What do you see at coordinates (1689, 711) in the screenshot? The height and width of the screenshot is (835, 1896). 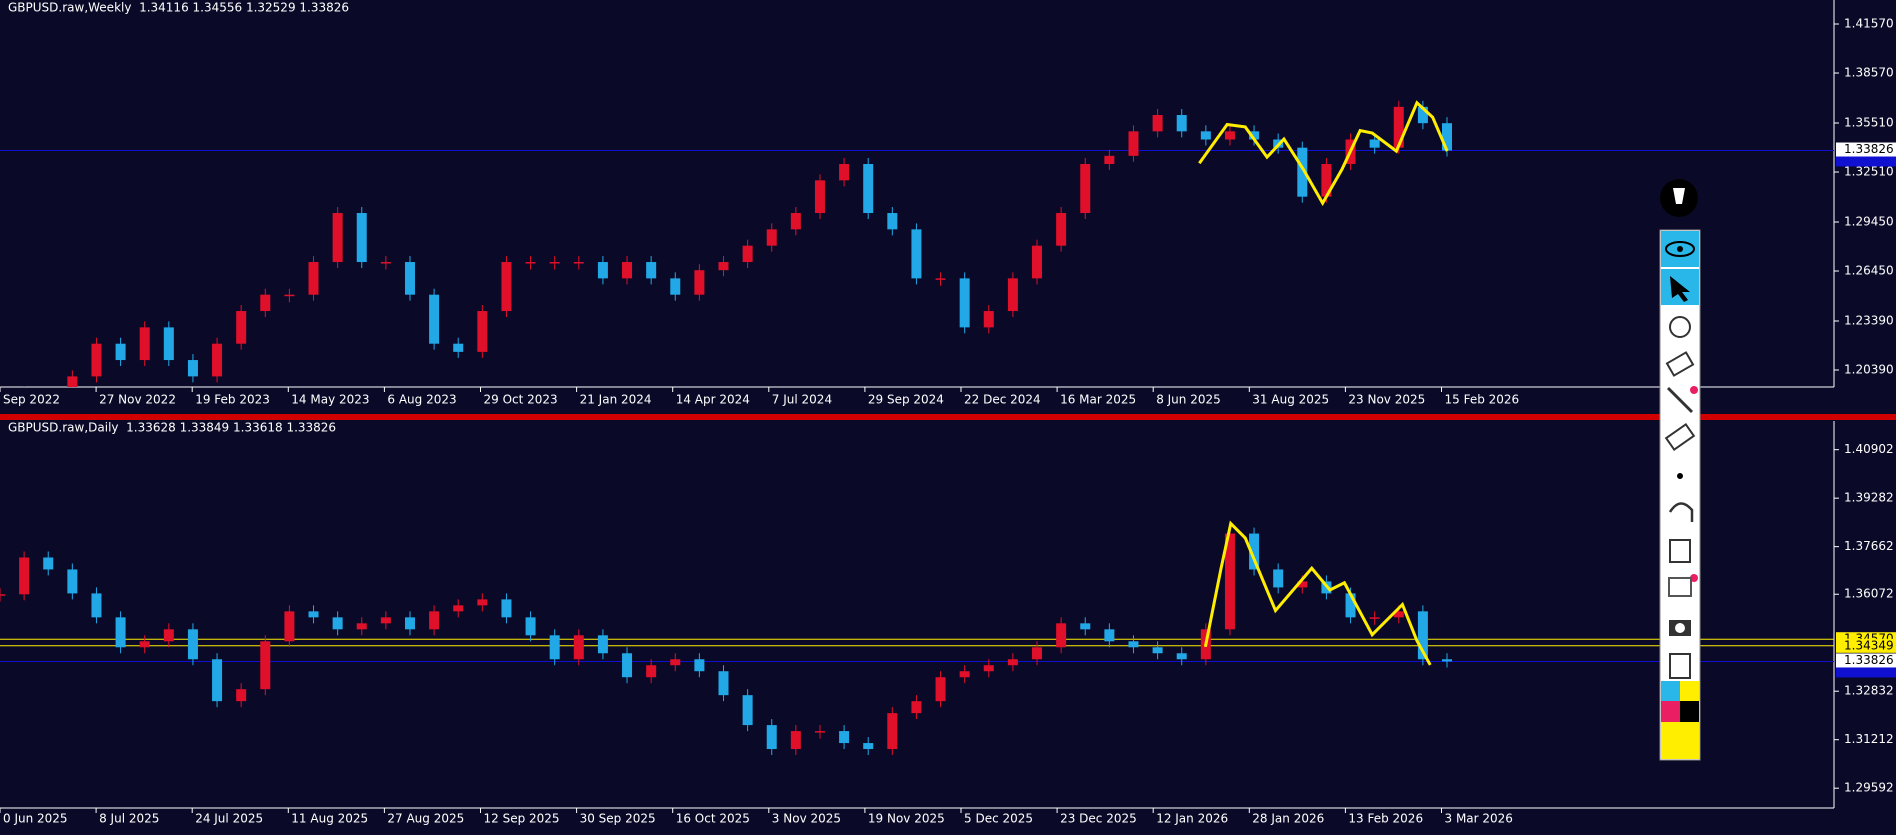 I see `color-black` at bounding box center [1689, 711].